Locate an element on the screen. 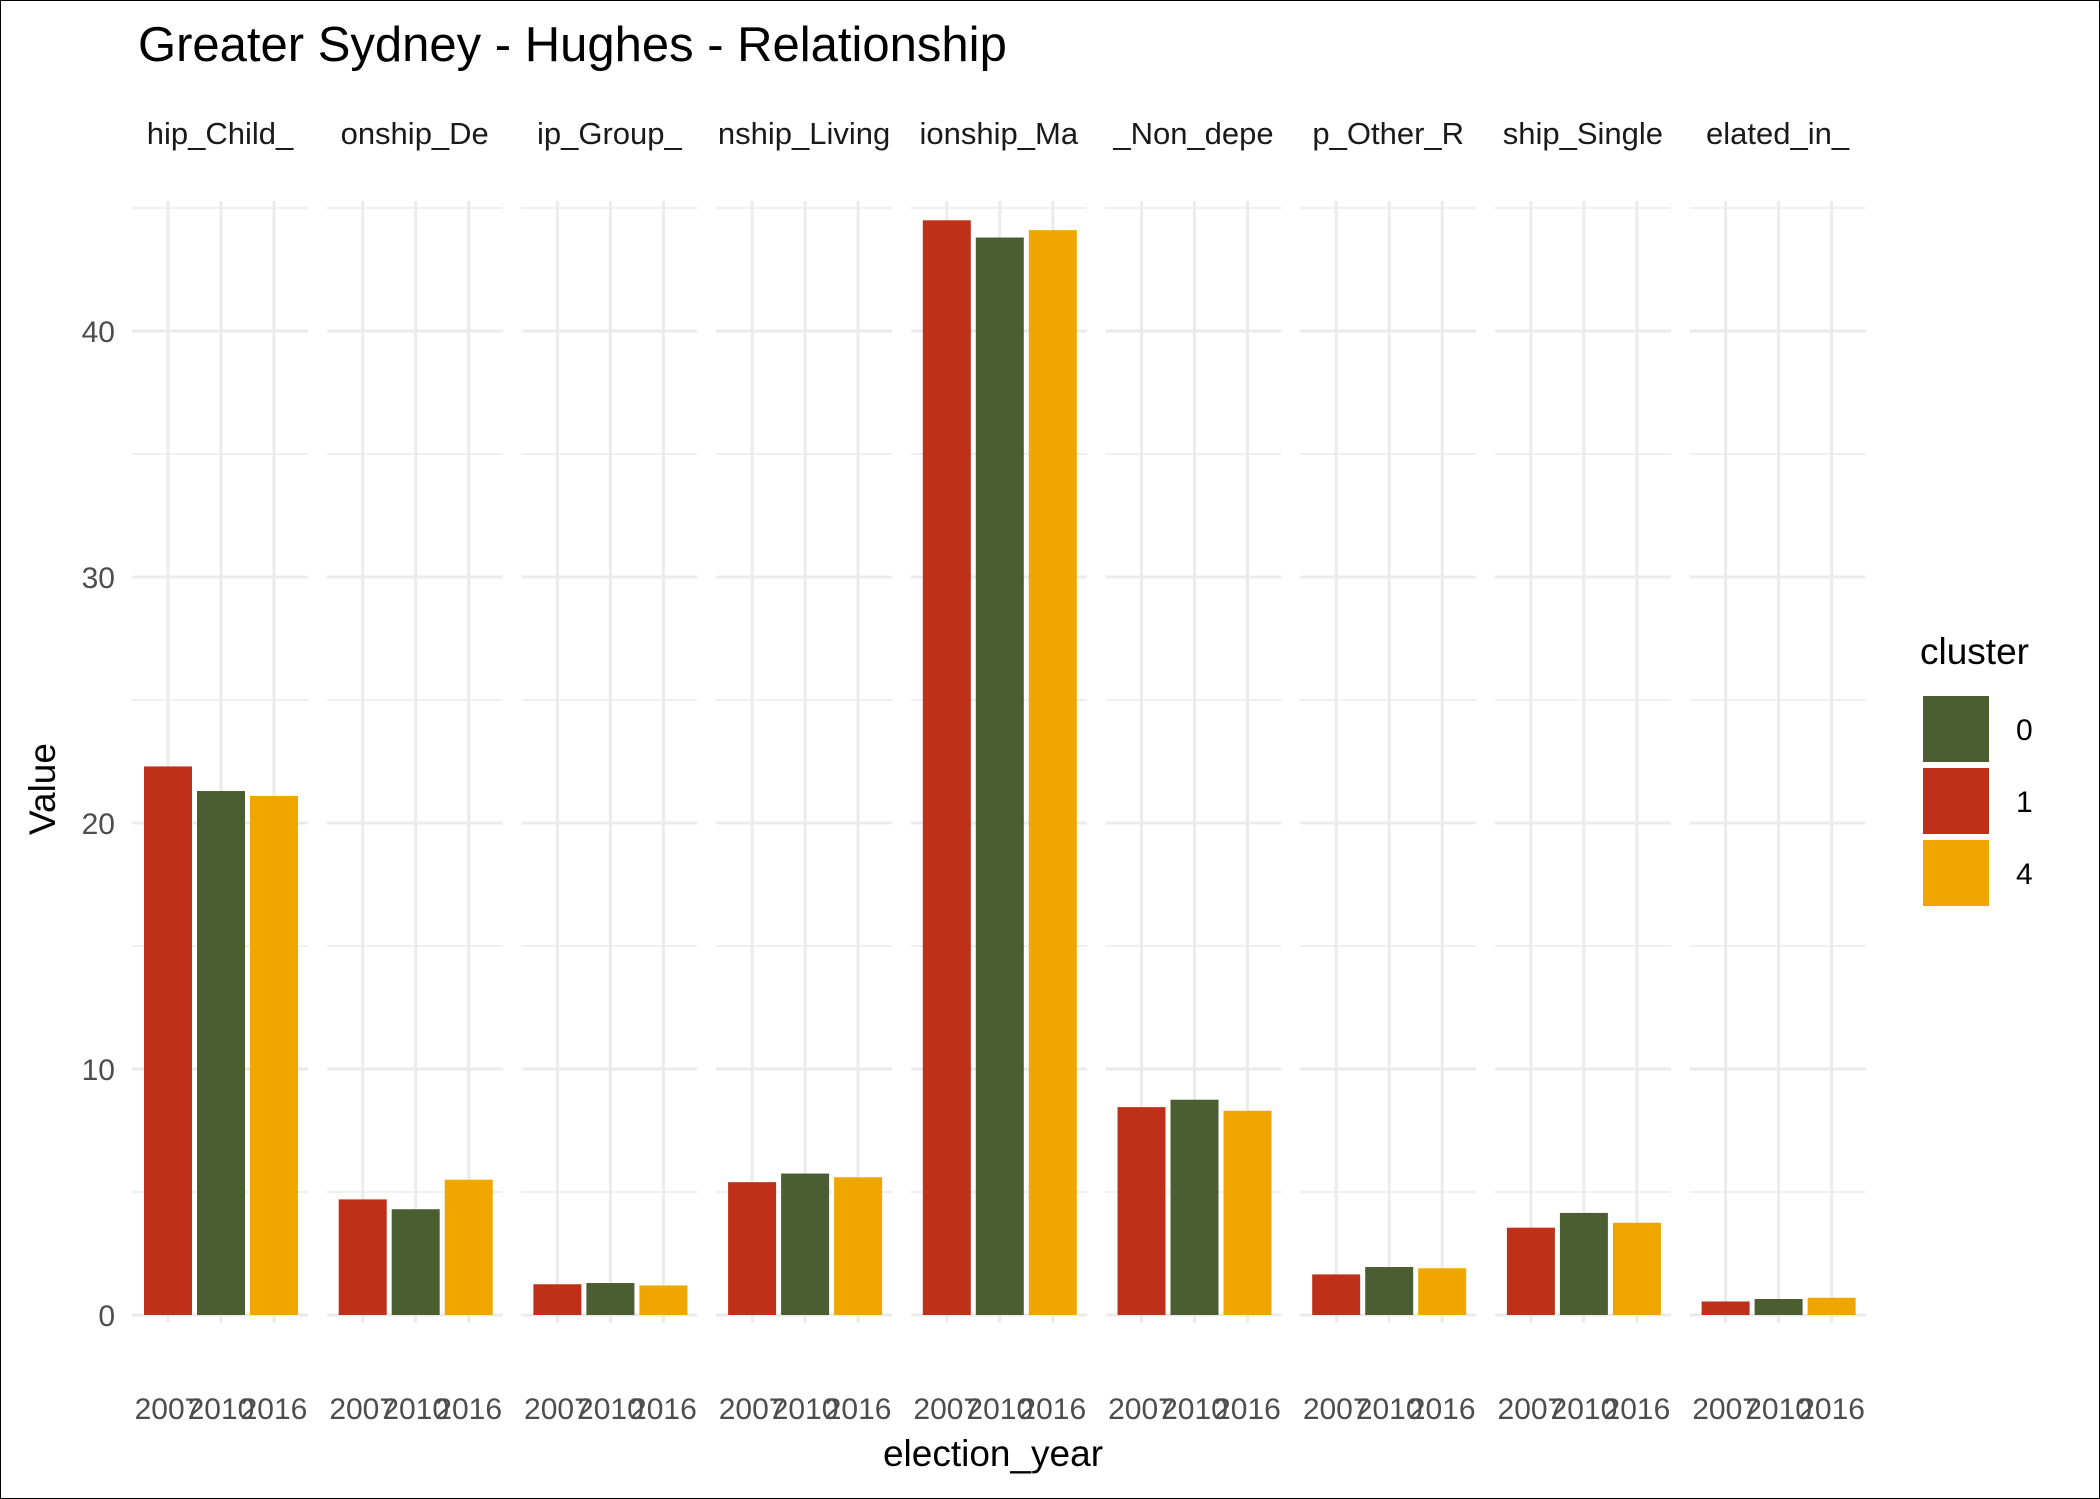 This screenshot has width=2100, height=1499. x-axis-title: election_year is located at coordinates (993, 1453).